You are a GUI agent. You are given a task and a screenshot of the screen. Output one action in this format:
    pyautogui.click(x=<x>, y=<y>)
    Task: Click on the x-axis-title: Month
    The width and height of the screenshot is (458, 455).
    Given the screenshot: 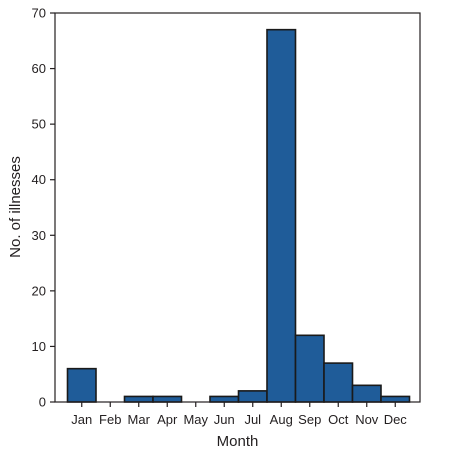 What is the action you would take?
    pyautogui.click(x=238, y=441)
    